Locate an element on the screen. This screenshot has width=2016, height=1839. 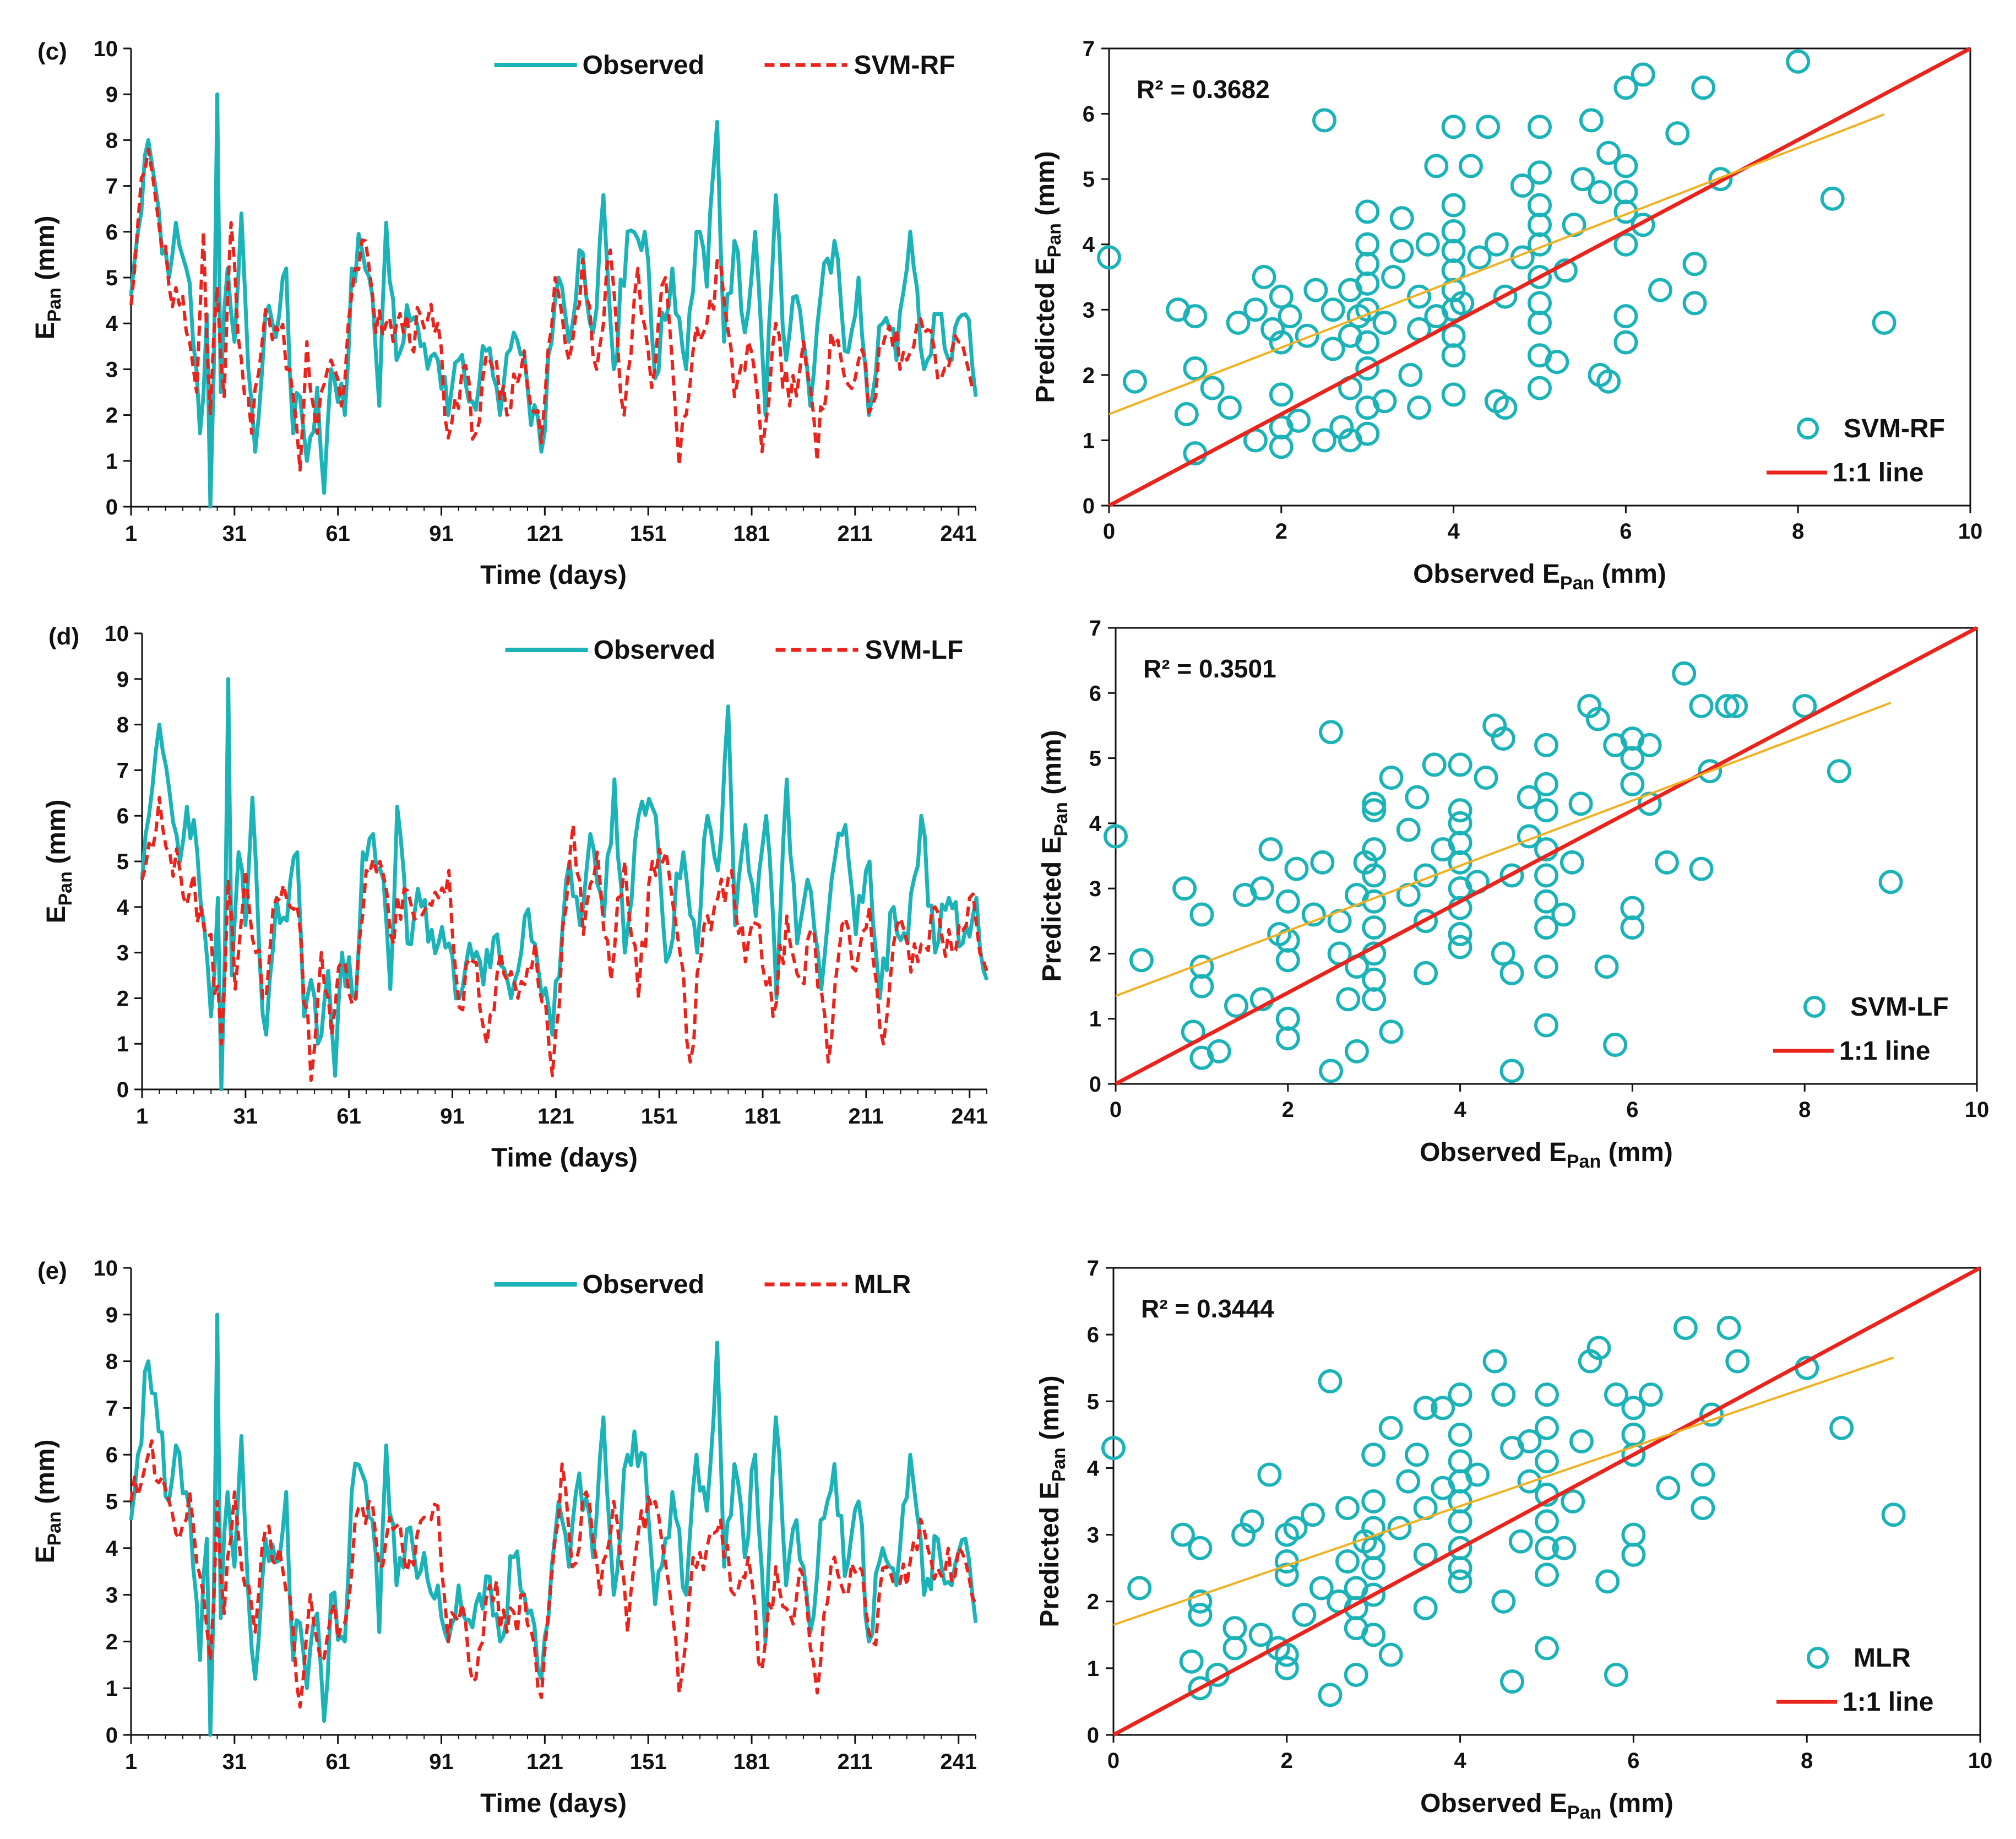
y-axis-label-main: Predicted E is located at coordinates (1045, 330).